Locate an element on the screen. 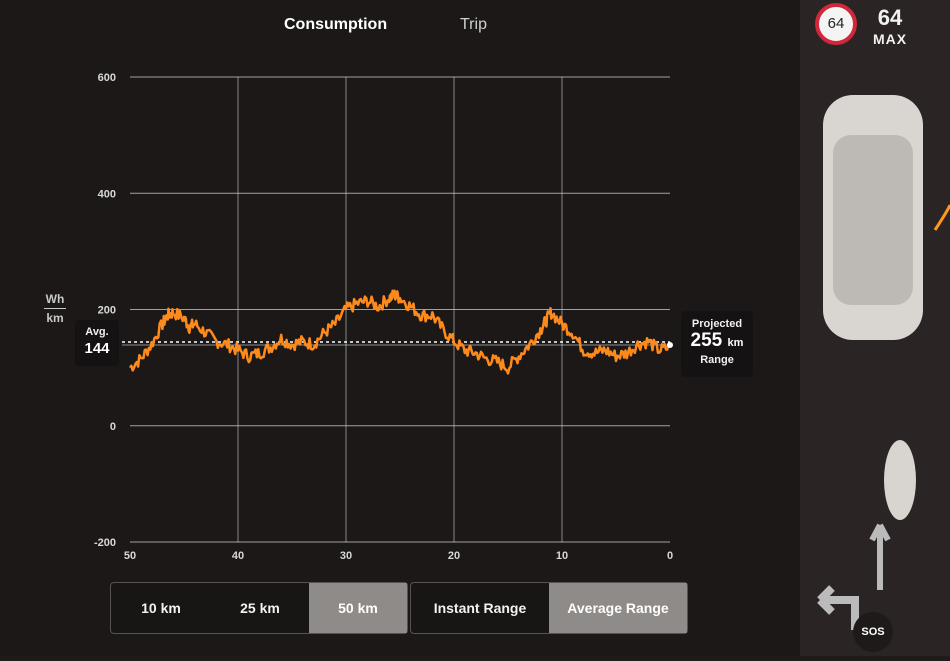 This screenshot has width=950, height=661. unit-bottom: km is located at coordinates (55, 318).